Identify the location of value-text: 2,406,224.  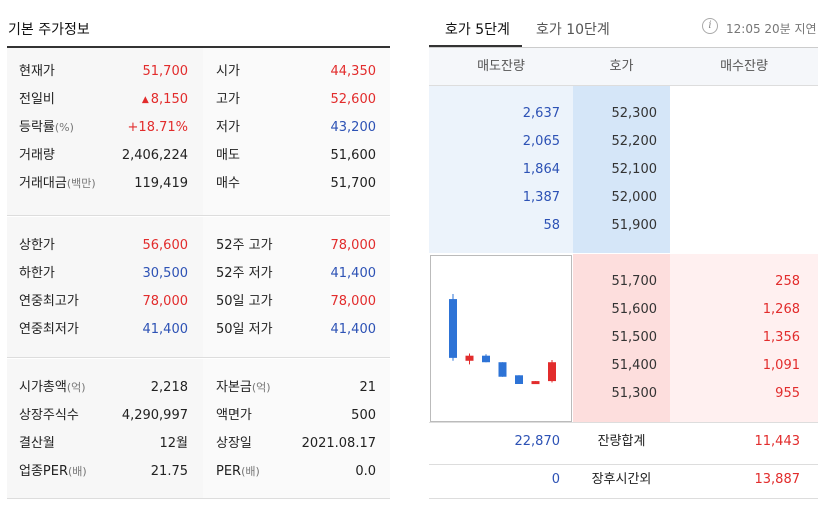
(154, 155).